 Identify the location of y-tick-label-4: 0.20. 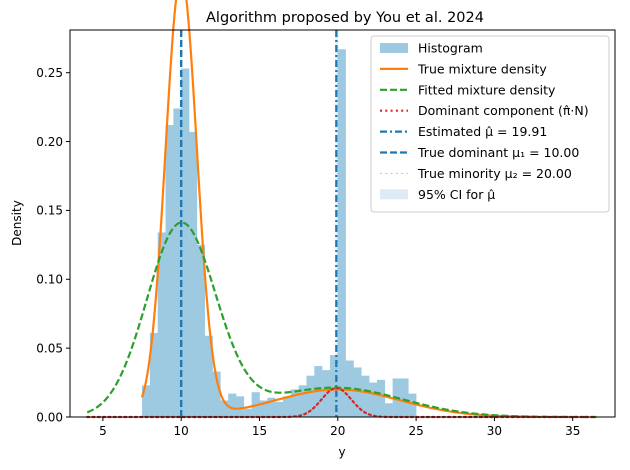
(49, 142).